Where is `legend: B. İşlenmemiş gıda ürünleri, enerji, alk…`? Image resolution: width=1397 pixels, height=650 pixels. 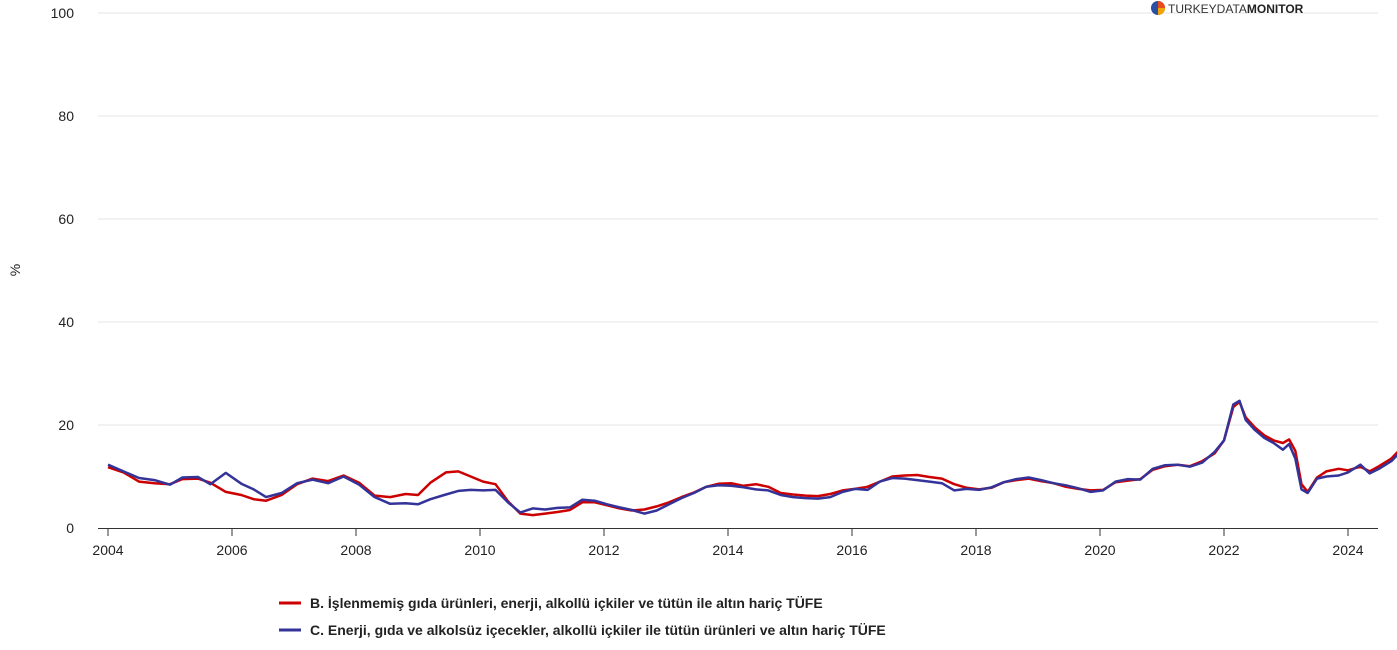
legend: B. İşlenmemiş gıda ürünleri, enerji, alk… is located at coordinates (582, 616).